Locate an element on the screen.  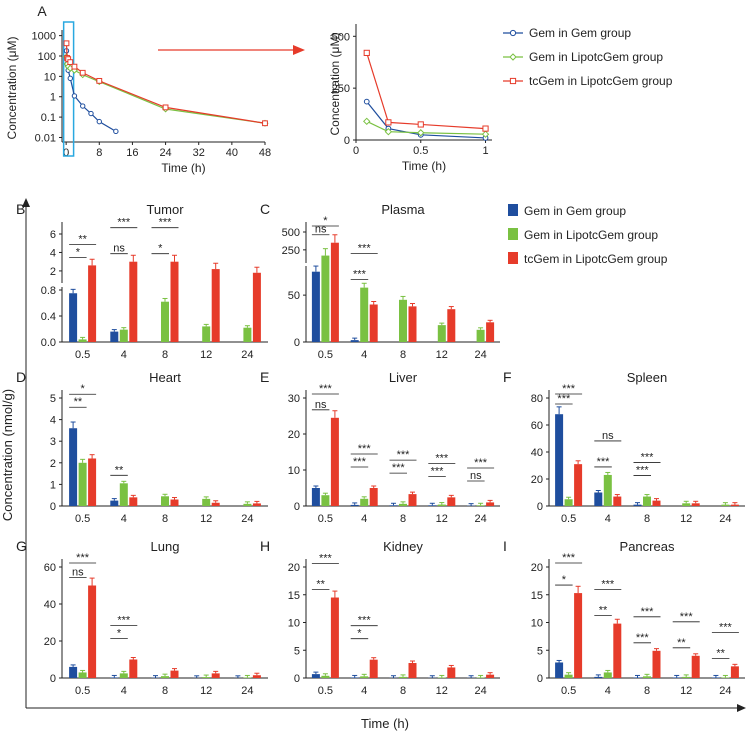
f-x-tick-label: 8 is located at coordinates (647, 519).